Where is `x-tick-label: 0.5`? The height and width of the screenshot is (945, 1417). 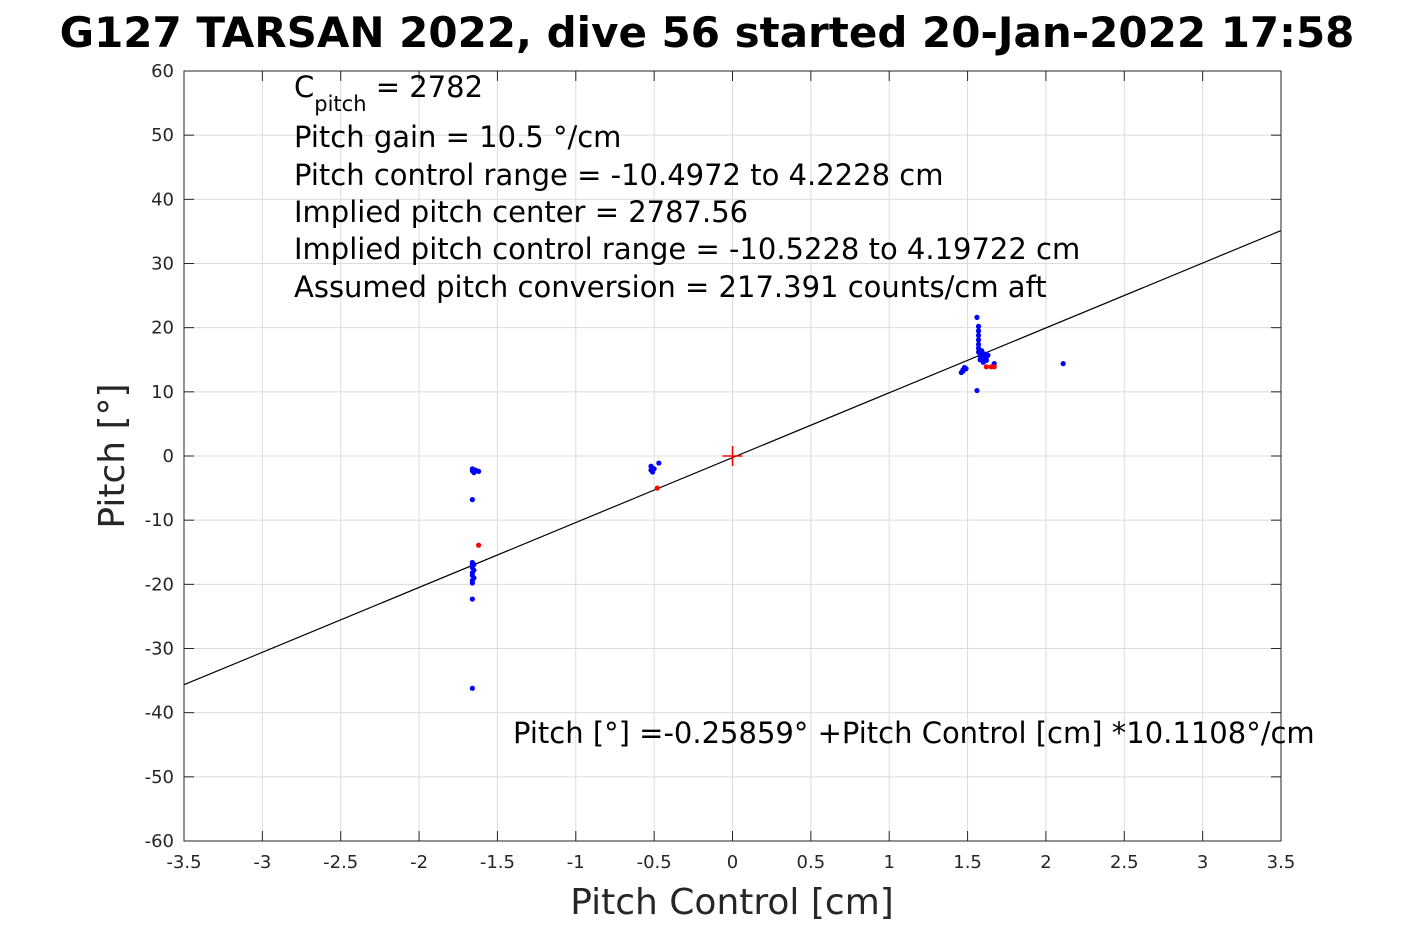 x-tick-label: 0.5 is located at coordinates (811, 862).